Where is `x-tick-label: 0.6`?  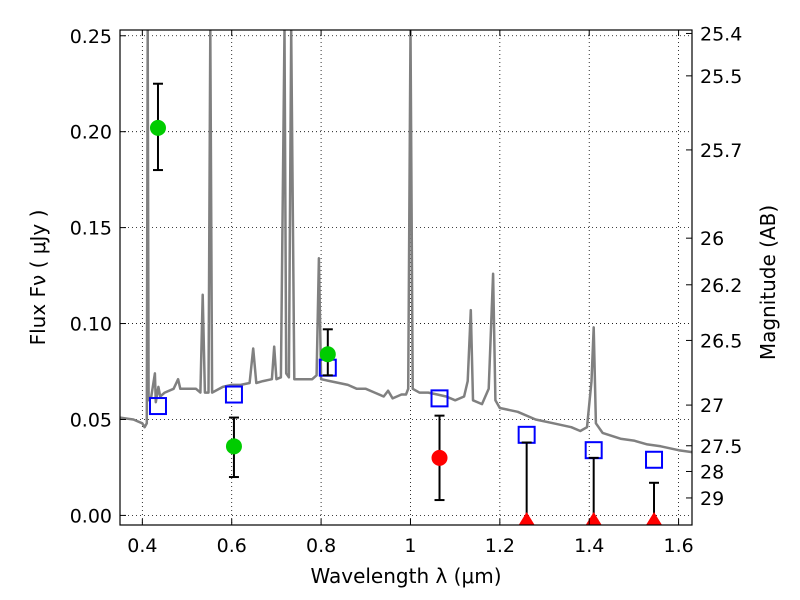
x-tick-label: 0.6 is located at coordinates (232, 546).